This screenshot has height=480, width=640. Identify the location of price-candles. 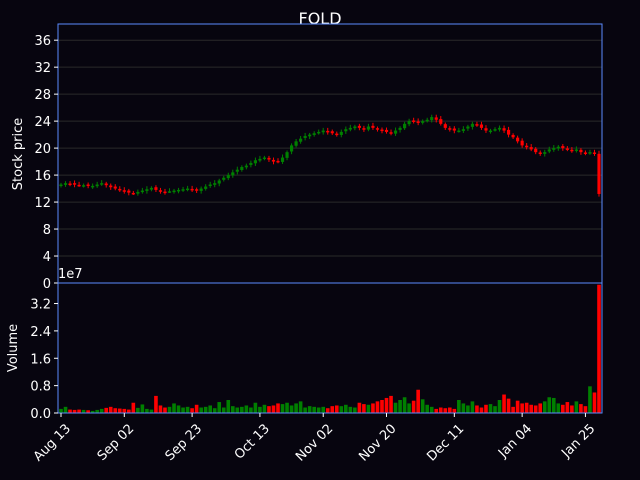
(330, 155).